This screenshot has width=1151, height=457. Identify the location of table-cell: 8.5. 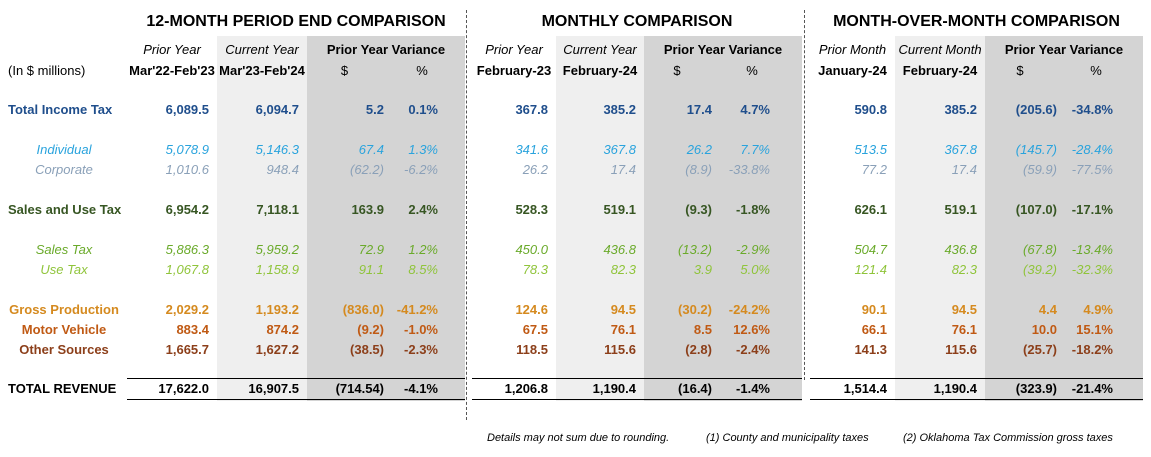
(702, 329).